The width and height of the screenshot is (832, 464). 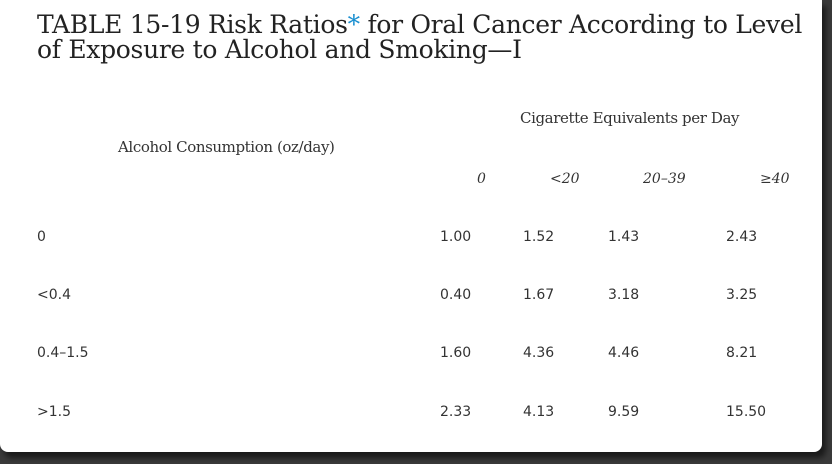 I want to click on table-cell: 2.43, so click(x=742, y=237).